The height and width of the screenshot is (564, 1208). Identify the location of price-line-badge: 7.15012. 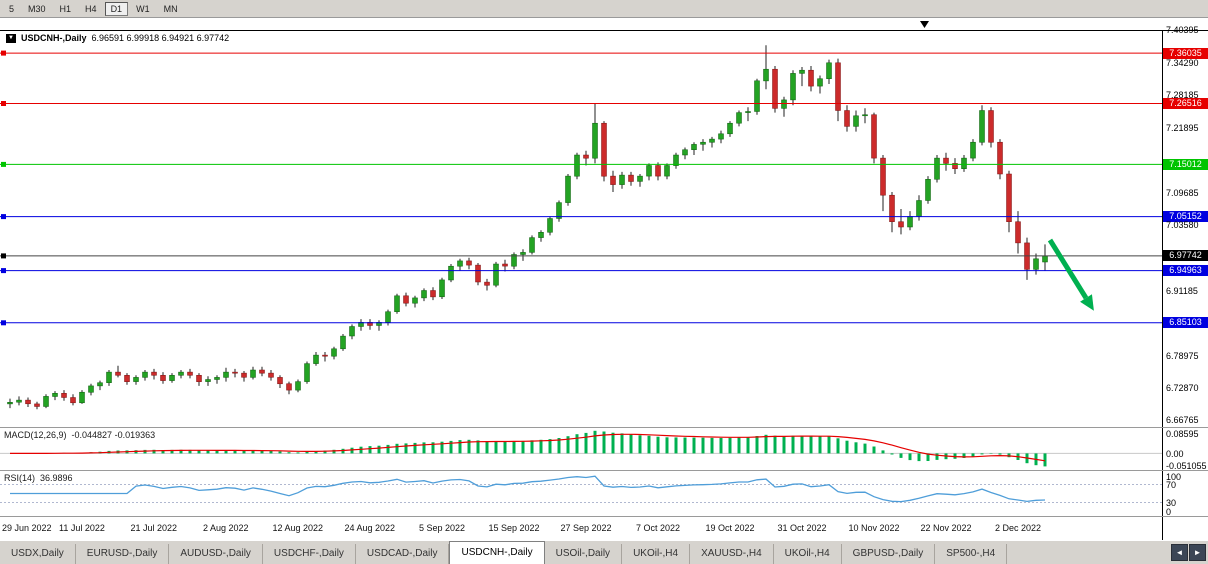
(1185, 164).